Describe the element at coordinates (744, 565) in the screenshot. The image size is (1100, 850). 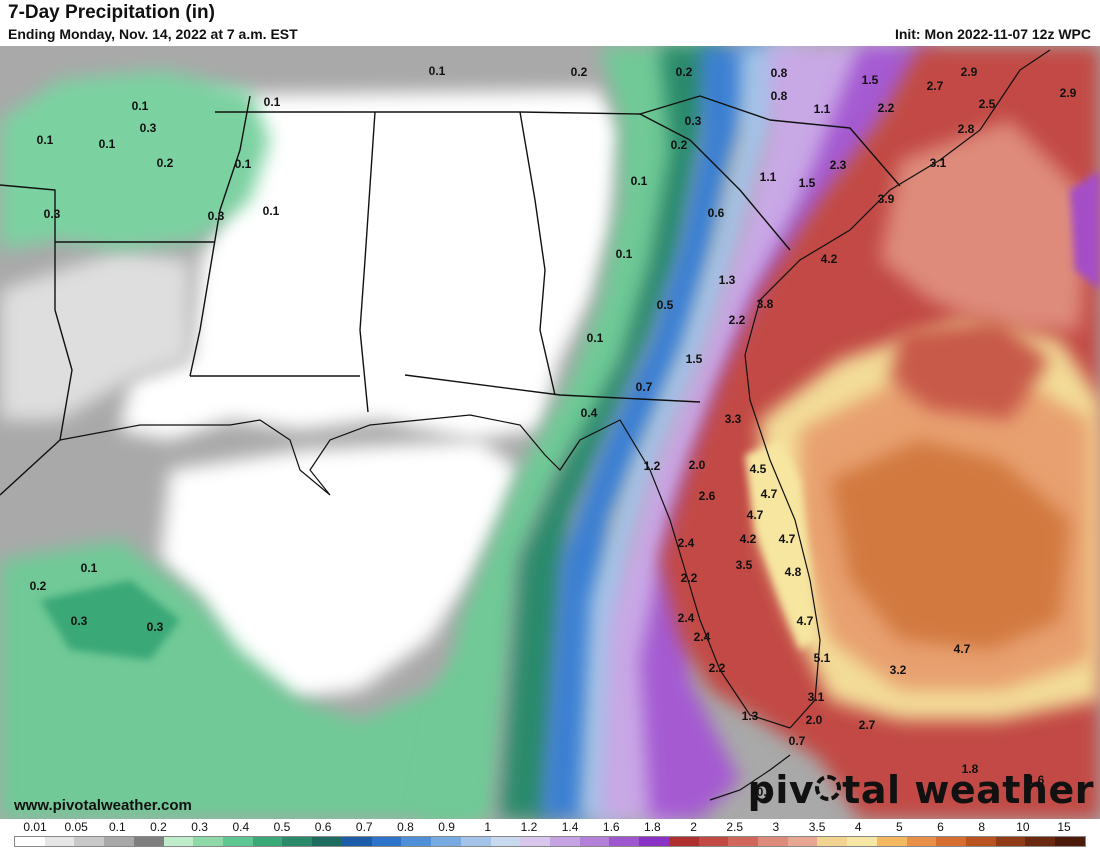
I see `precip-value-label: 3.5` at that location.